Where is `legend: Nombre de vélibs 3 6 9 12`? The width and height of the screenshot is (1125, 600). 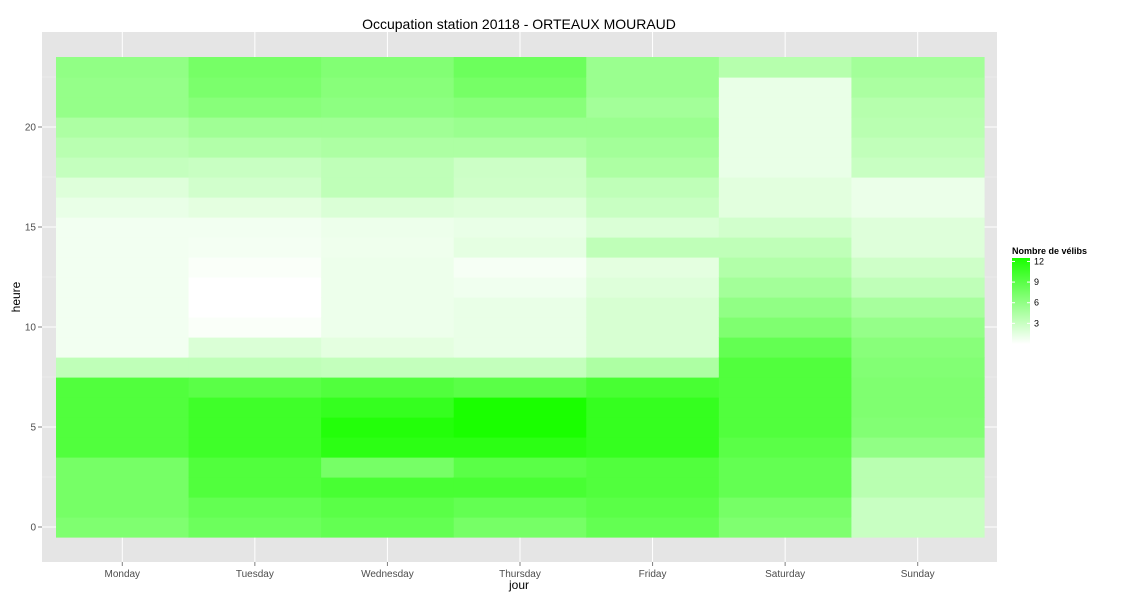
legend: Nombre de vélibs 3 6 9 12 is located at coordinates (1049, 295).